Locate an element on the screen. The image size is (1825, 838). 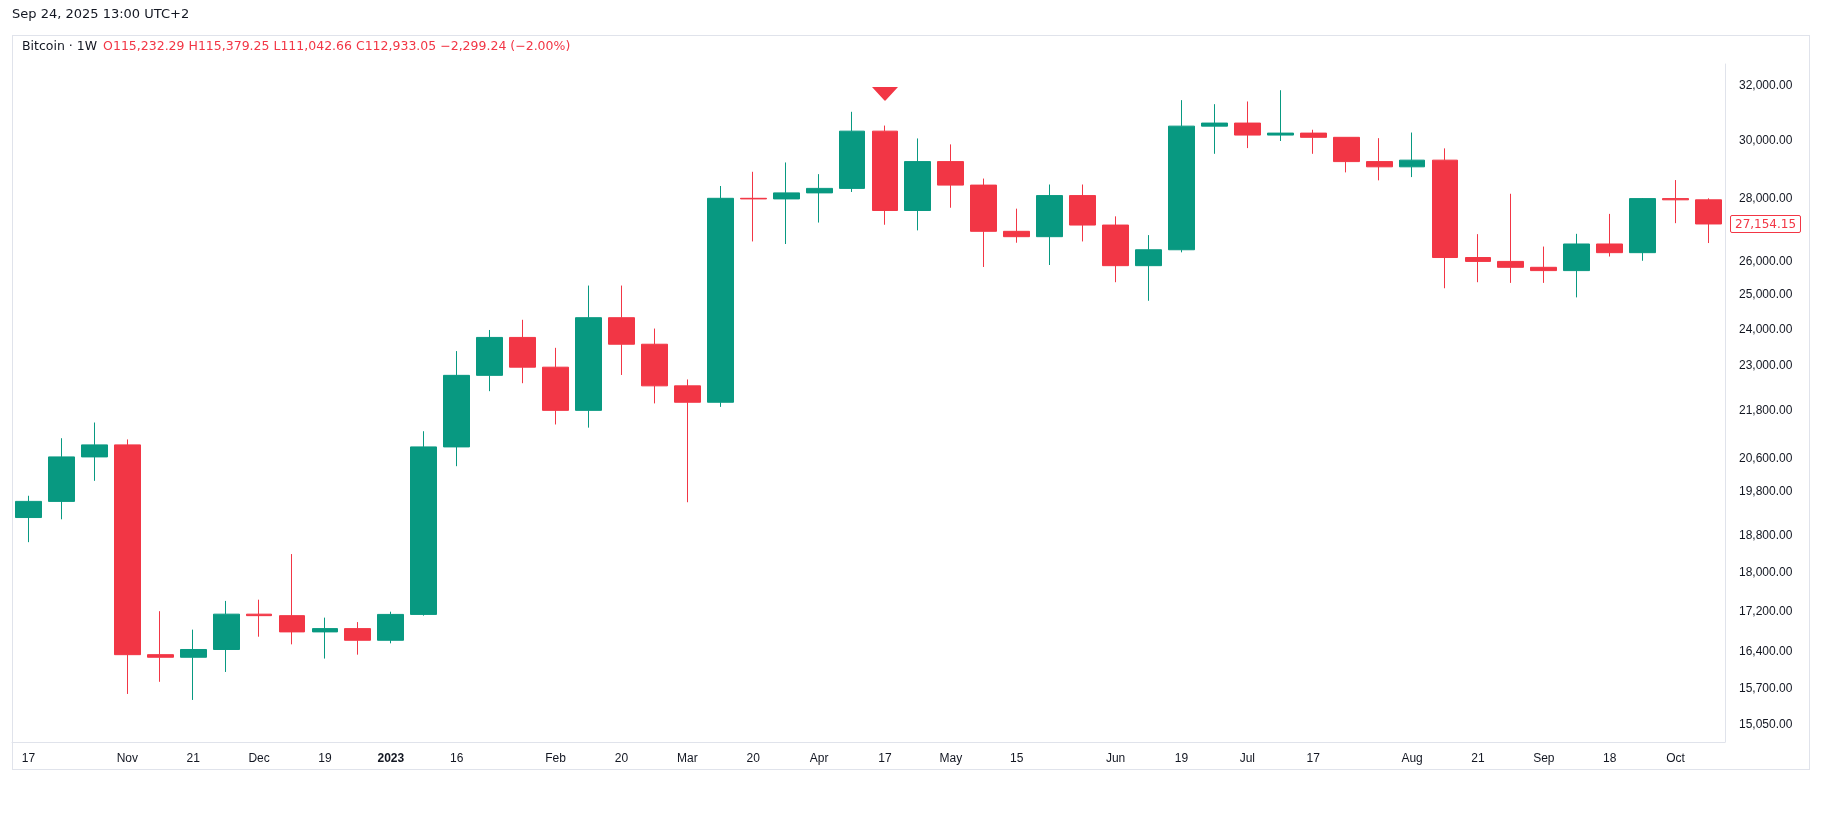
text: Sep 24, 2025 13:00 UTC+2 is located at coordinates (101, 13).